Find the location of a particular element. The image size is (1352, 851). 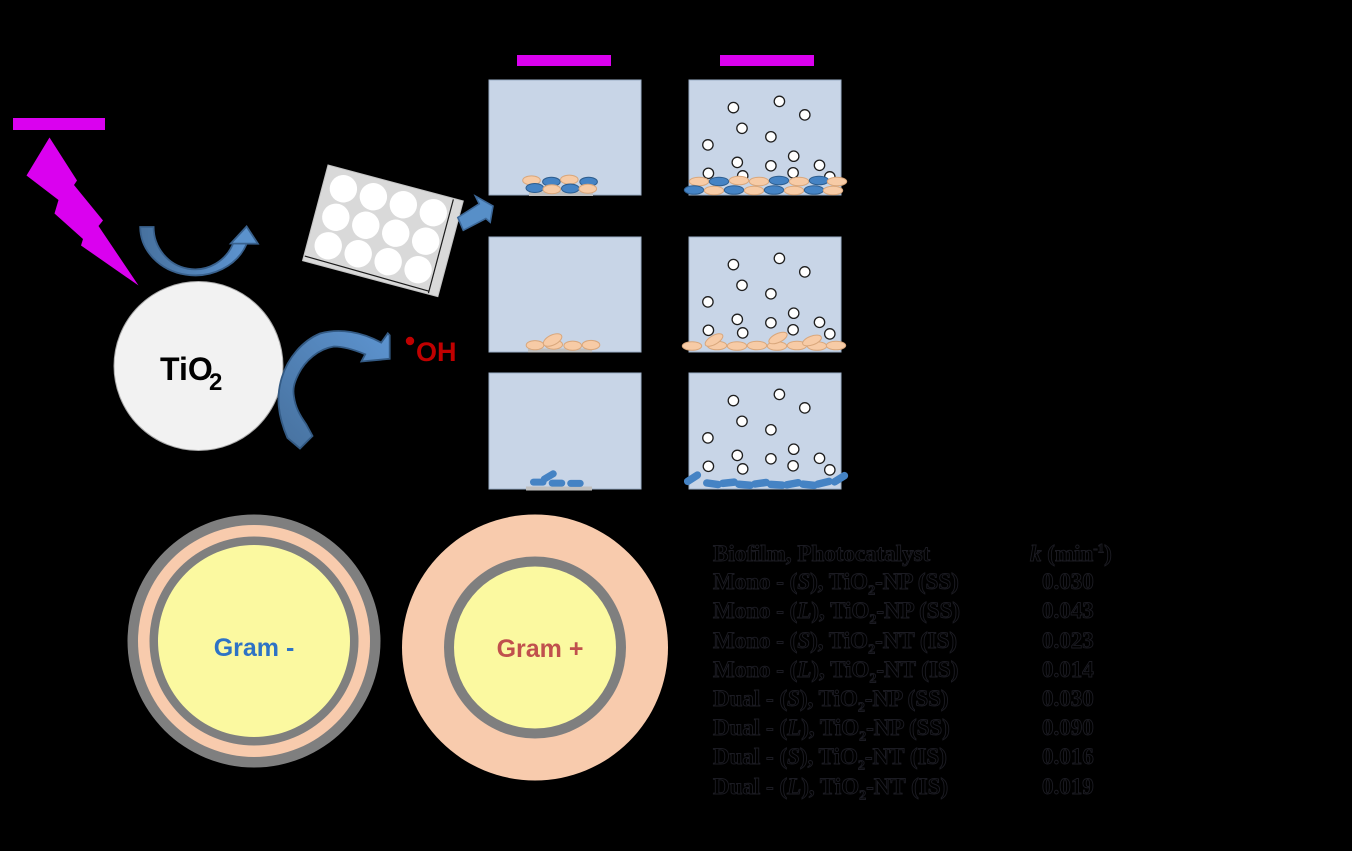

svg-text: Gram + is located at coordinates (540, 649).